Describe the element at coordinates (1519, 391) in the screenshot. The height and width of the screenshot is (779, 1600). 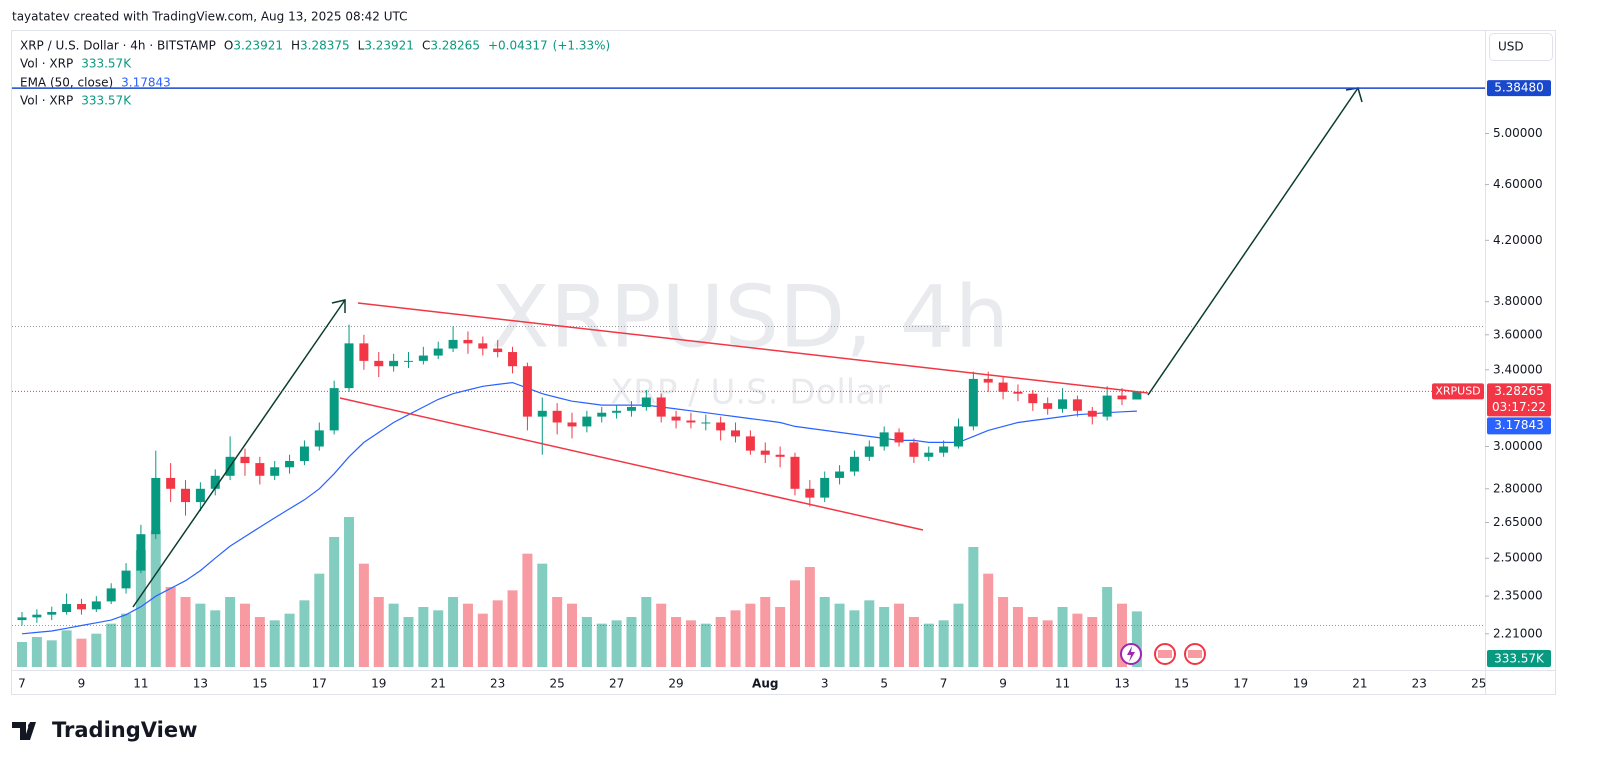
I see `price-tag-label: 3.28265` at that location.